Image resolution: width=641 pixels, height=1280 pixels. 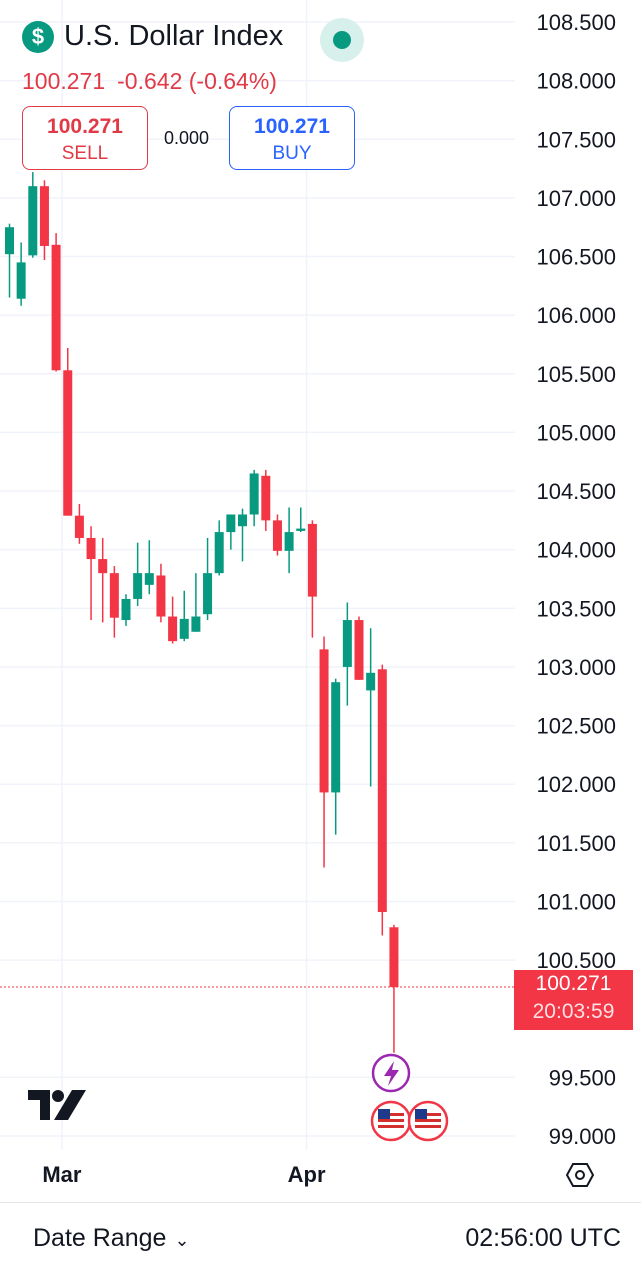 I want to click on y-tick-label: 103.500, so click(x=576, y=608).